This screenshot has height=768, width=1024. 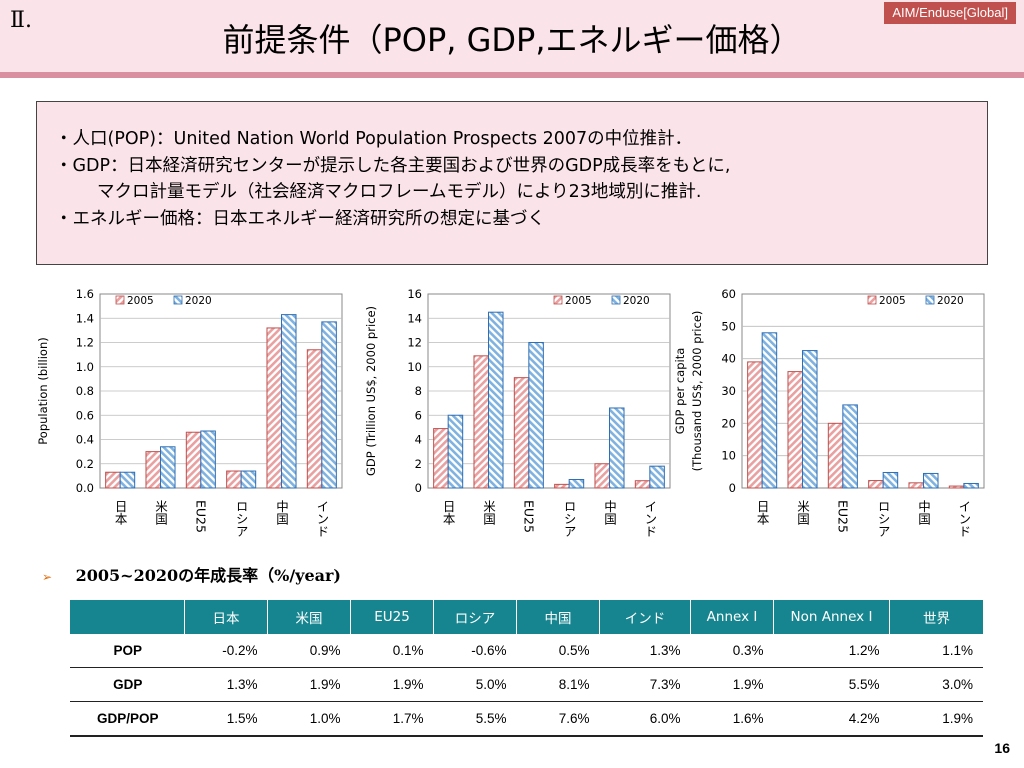 I want to click on table-cell: 0.9%, so click(x=309, y=651).